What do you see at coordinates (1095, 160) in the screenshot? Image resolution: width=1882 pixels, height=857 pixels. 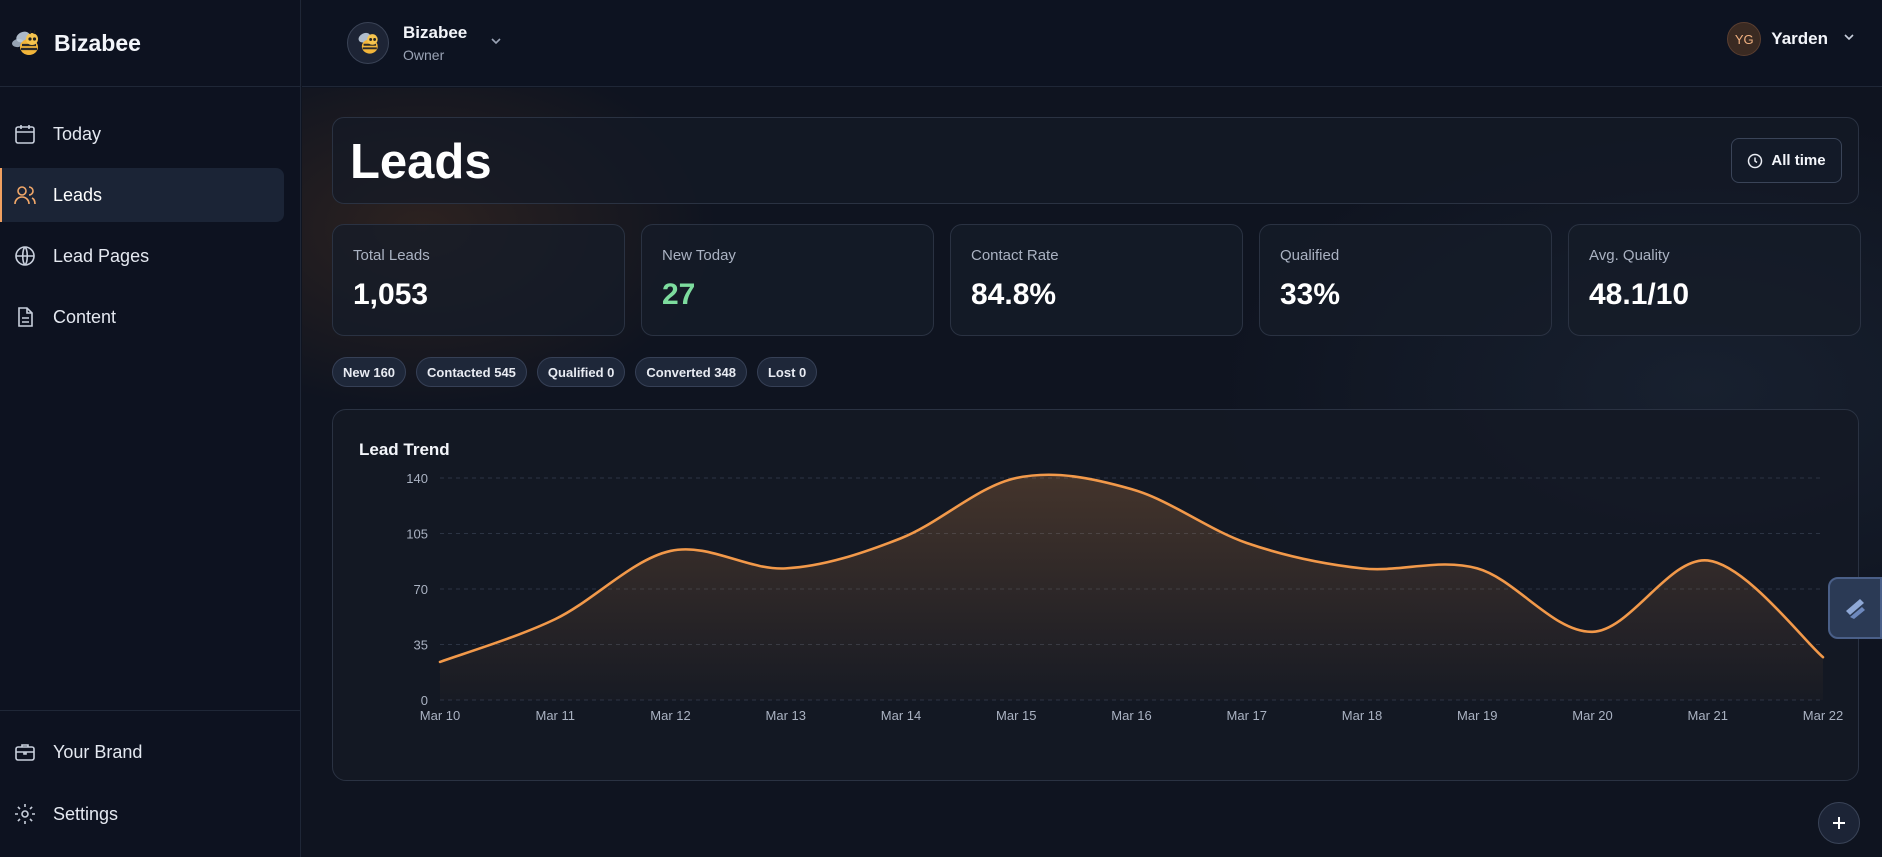 I see `page-header: Leads All time` at bounding box center [1095, 160].